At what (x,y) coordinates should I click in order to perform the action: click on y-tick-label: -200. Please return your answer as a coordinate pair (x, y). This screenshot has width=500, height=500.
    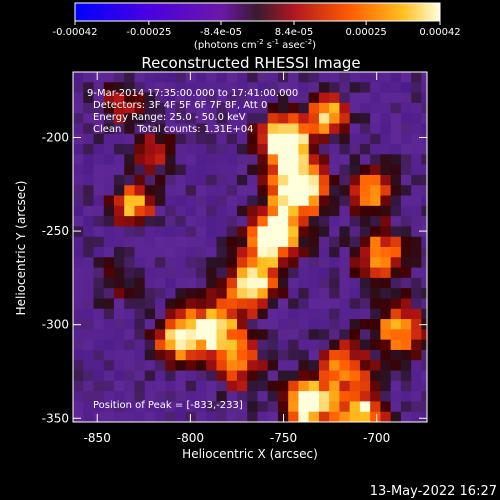
    Looking at the image, I should click on (55, 138).